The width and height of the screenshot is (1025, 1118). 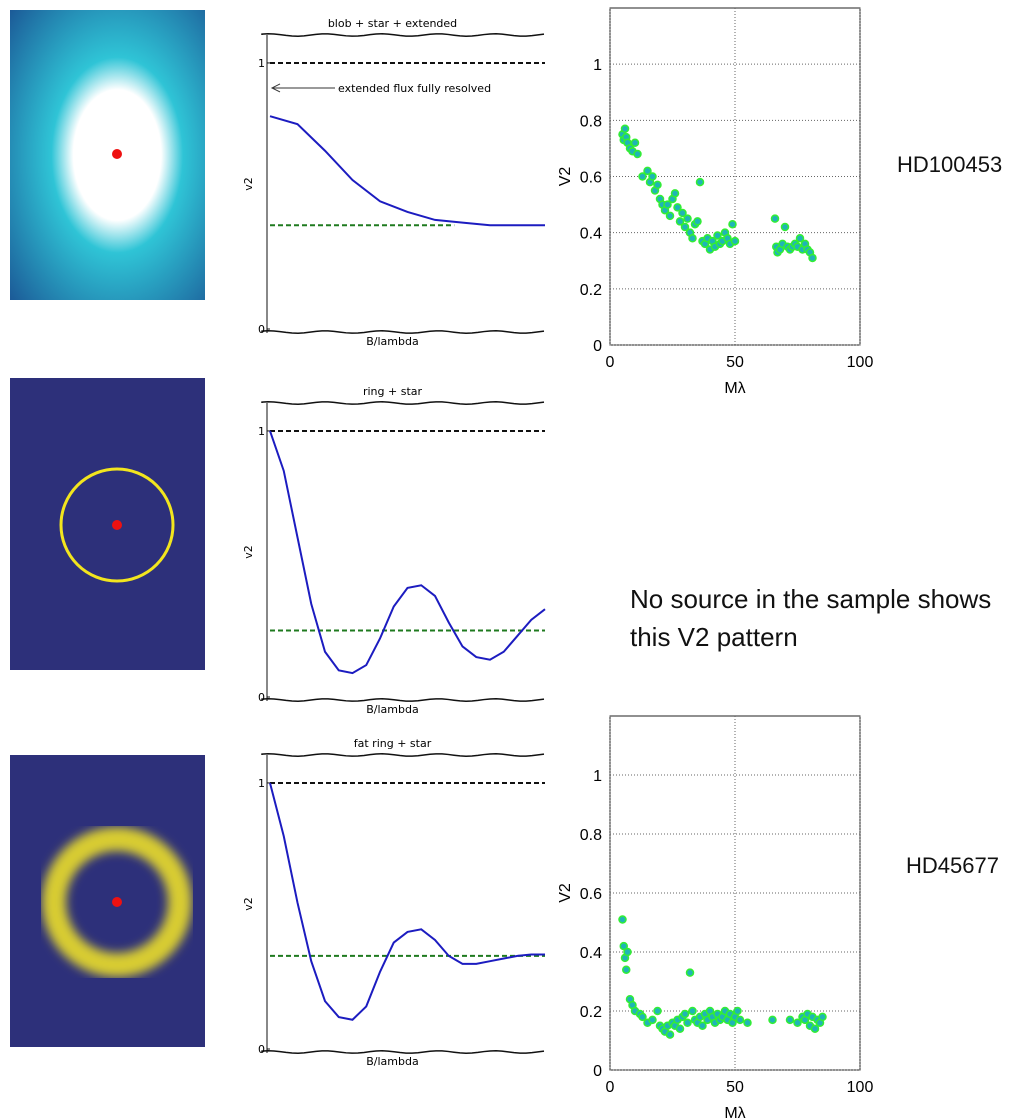 I want to click on fat-ring, so click(x=117, y=902).